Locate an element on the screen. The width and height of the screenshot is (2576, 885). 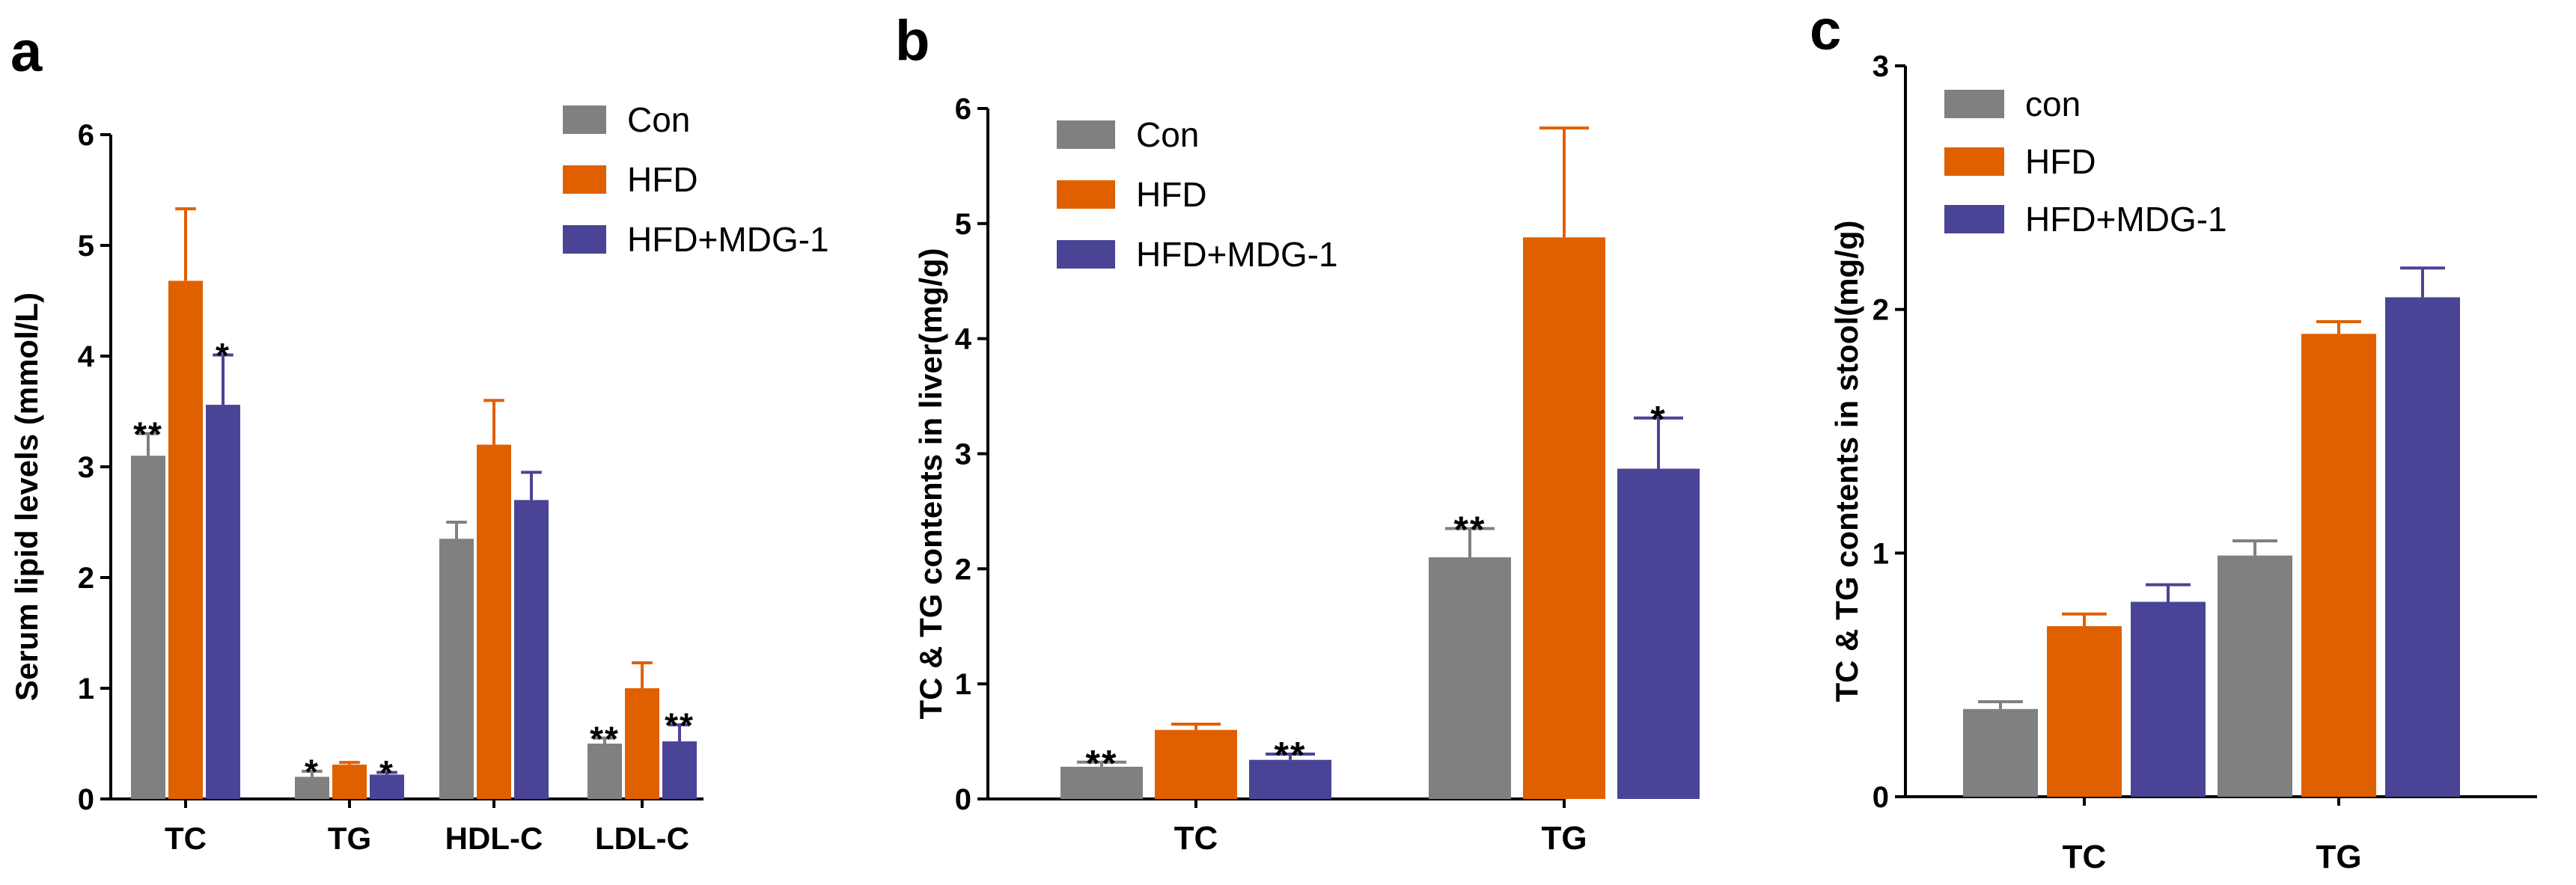
x-tick-label: LDL-C is located at coordinates (642, 838).